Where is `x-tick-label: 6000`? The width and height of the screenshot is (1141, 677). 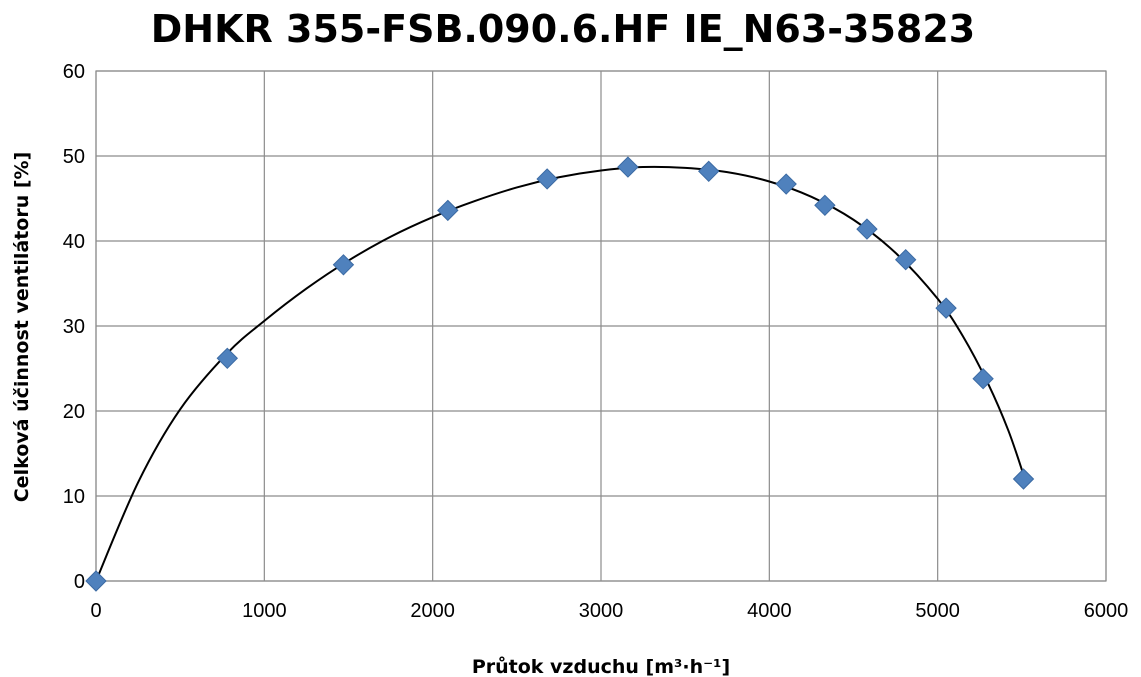 x-tick-label: 6000 is located at coordinates (1106, 611).